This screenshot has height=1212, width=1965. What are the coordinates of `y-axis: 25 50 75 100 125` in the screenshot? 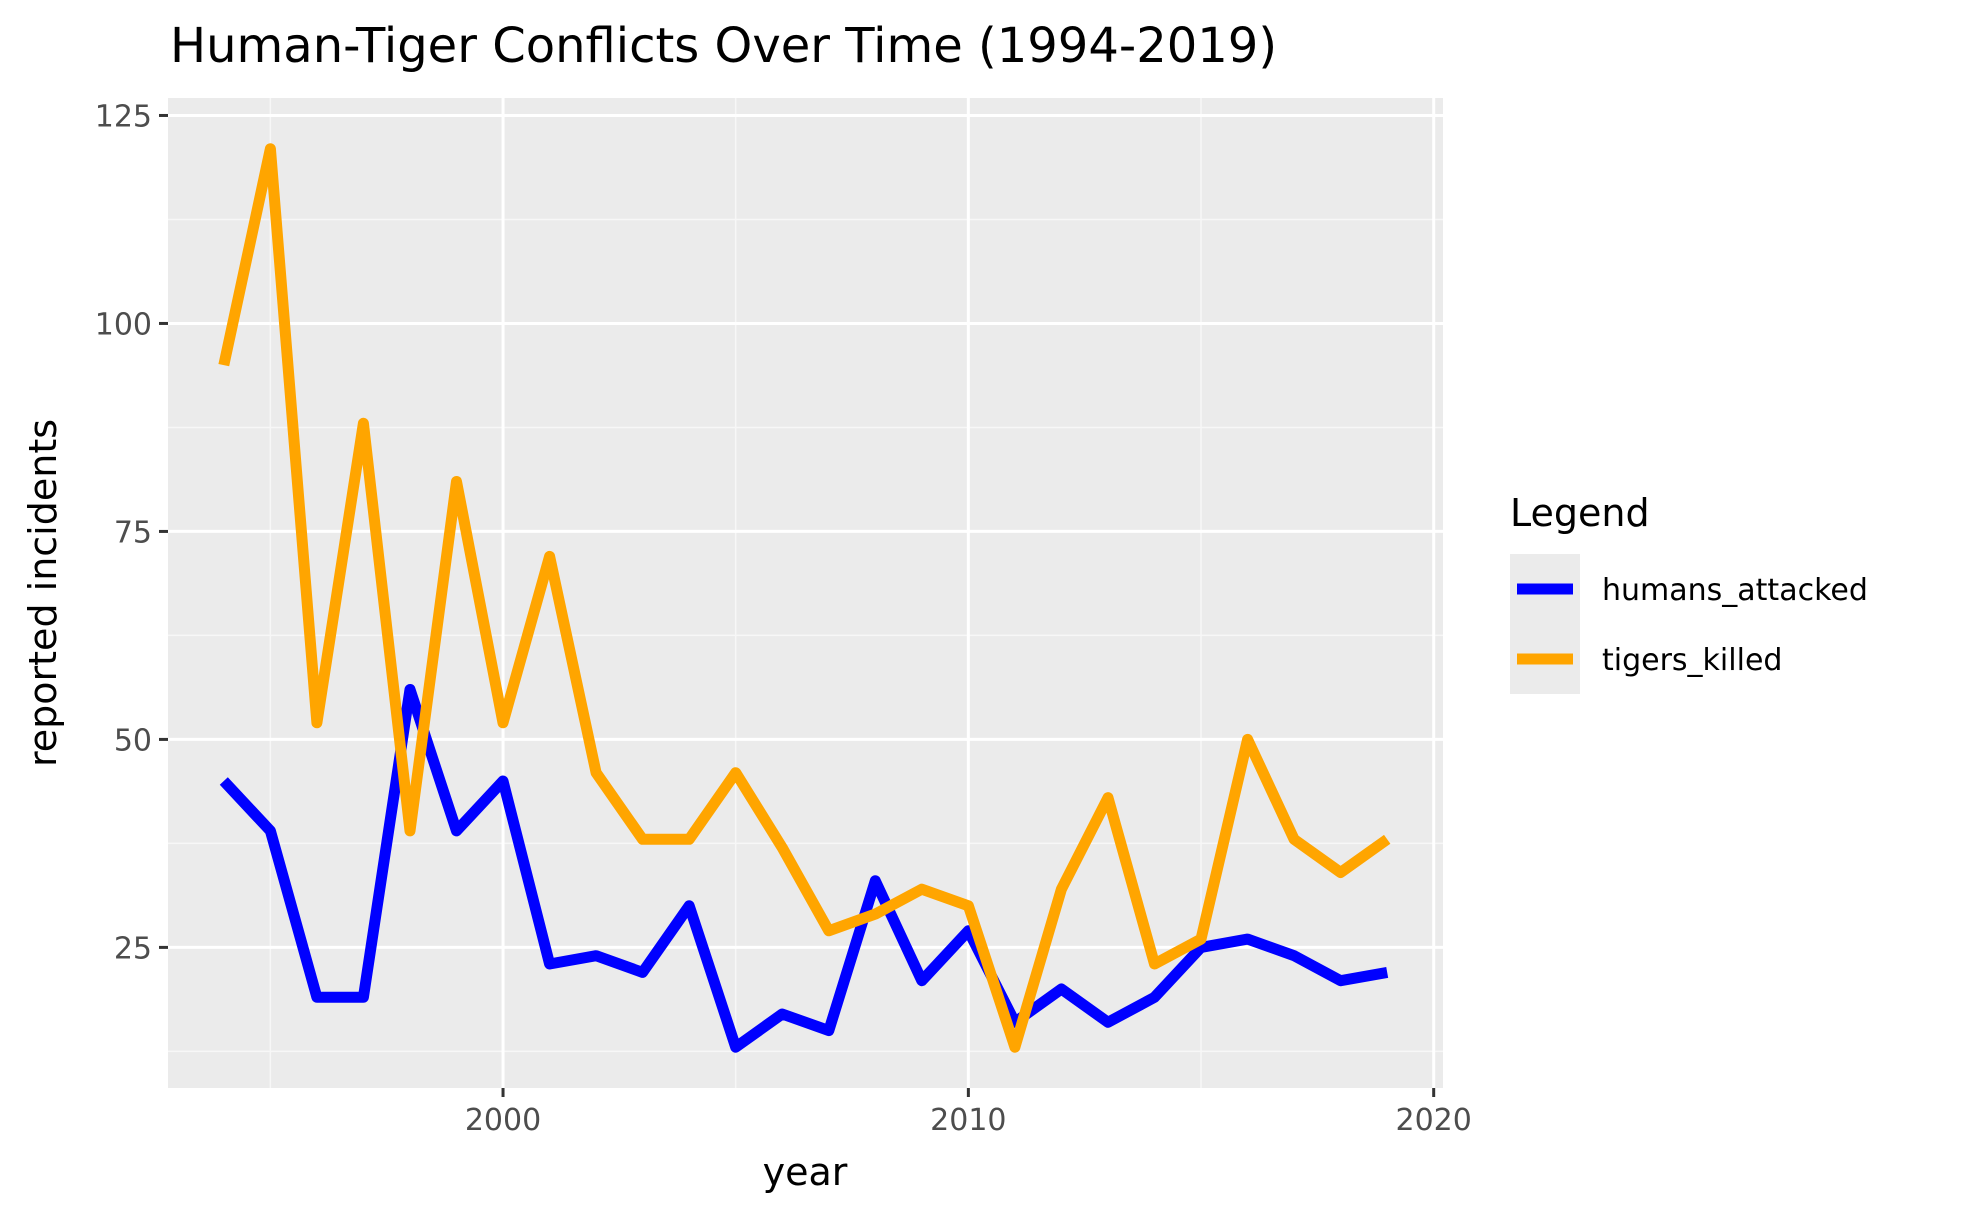 It's located at (131, 532).